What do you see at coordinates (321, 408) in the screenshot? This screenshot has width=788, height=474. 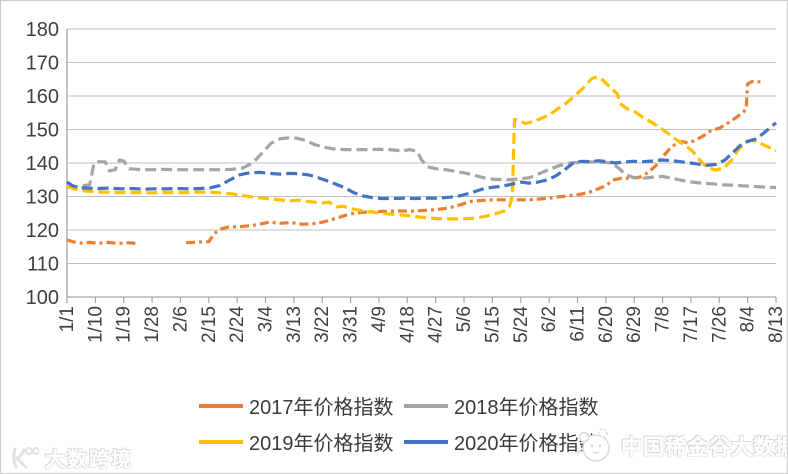 I see `legend-label: 2017年价格指数` at bounding box center [321, 408].